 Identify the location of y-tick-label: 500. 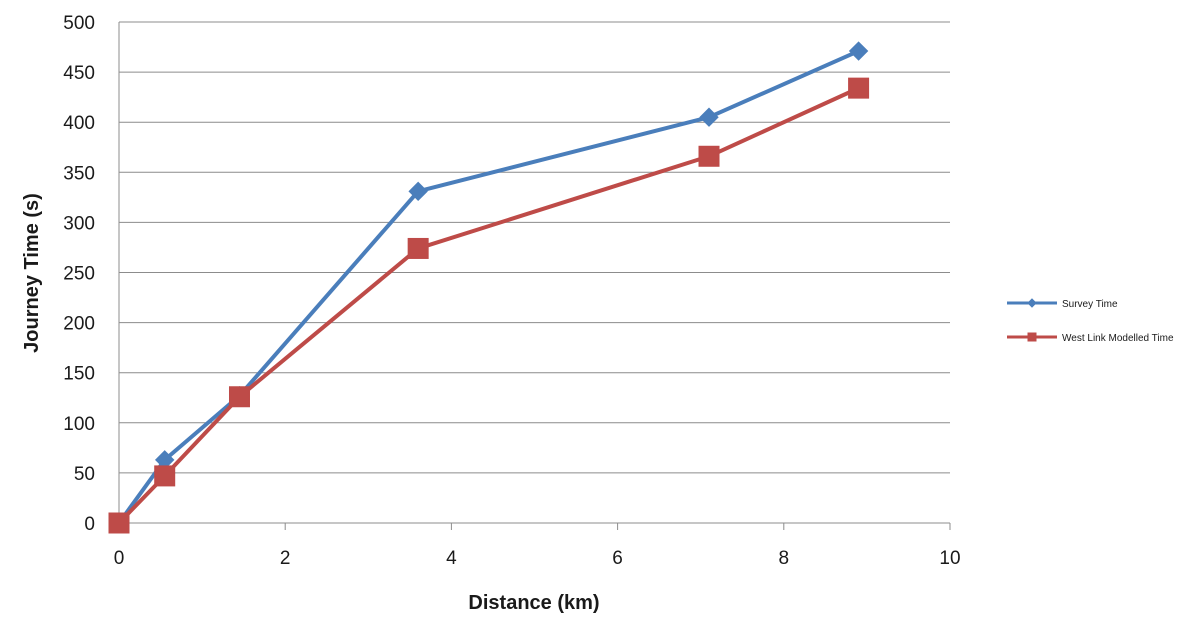
(79, 23).